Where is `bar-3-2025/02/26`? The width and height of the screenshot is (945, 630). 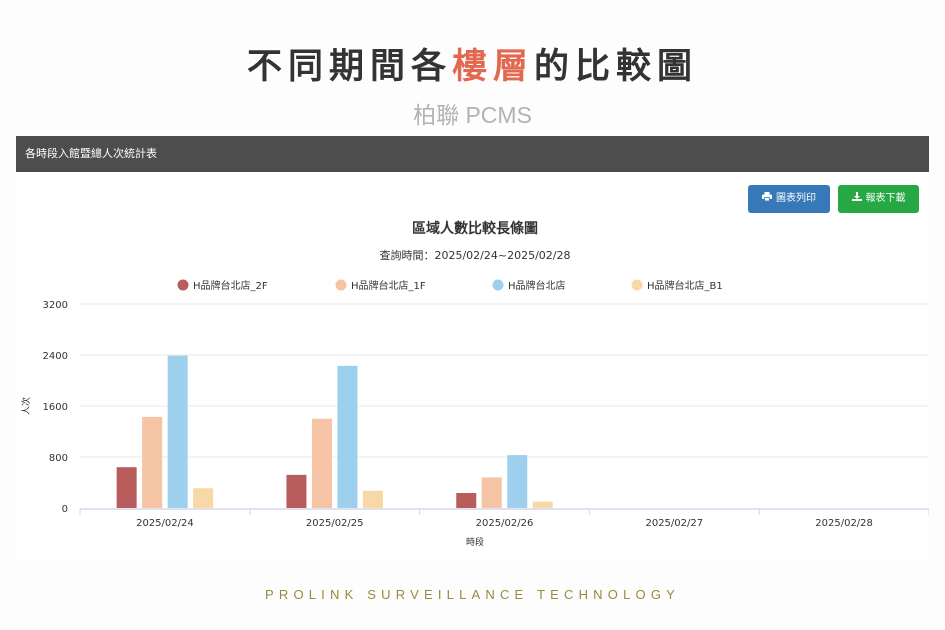
bar-3-2025/02/26 is located at coordinates (517, 481).